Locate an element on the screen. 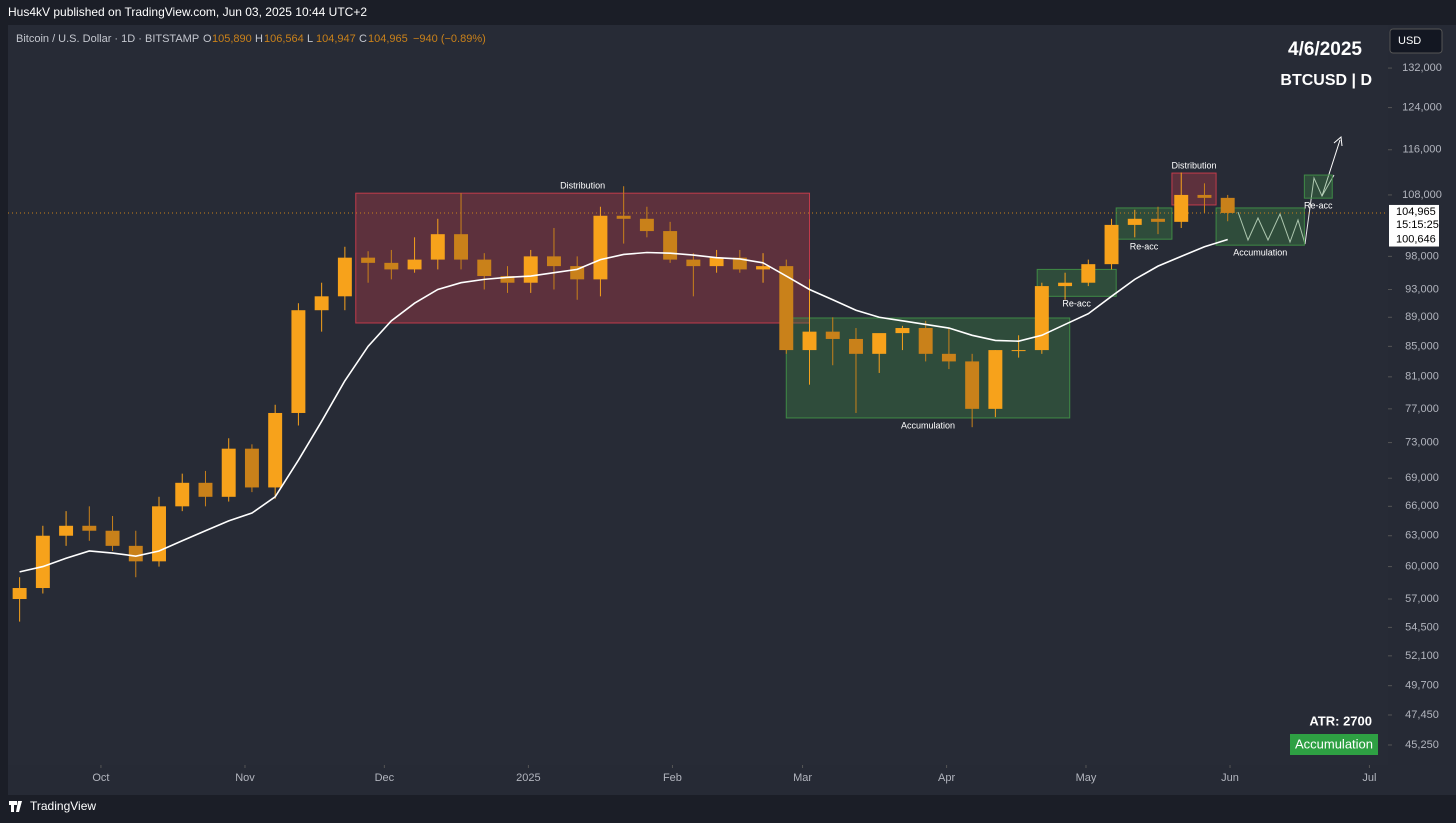 This screenshot has height=823, width=1456. y-tick-label: 89,000 is located at coordinates (1422, 317).